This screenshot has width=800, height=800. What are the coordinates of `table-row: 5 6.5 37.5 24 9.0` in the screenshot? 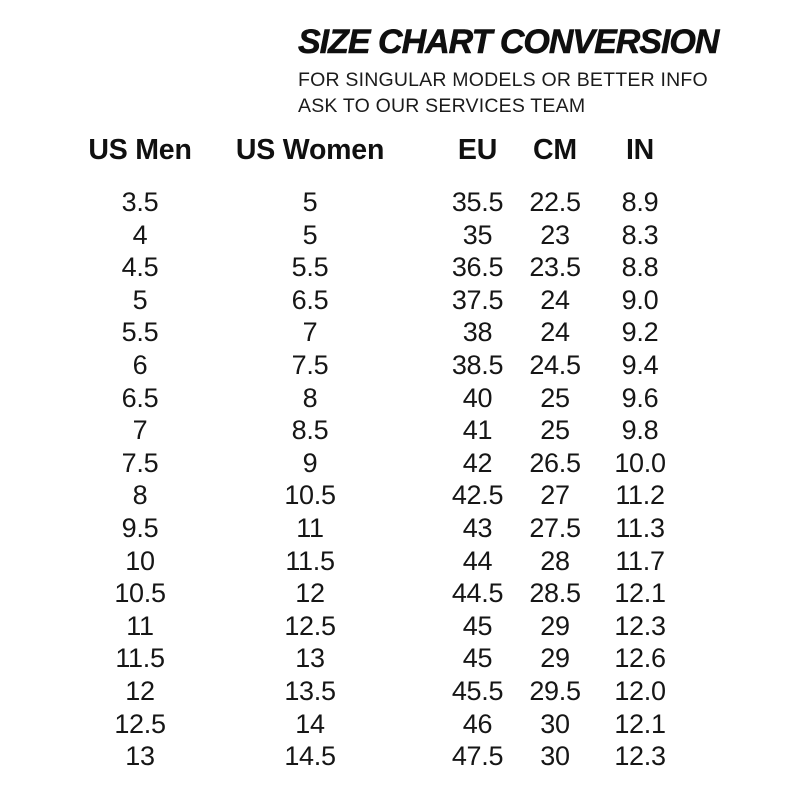 It's located at (425, 300).